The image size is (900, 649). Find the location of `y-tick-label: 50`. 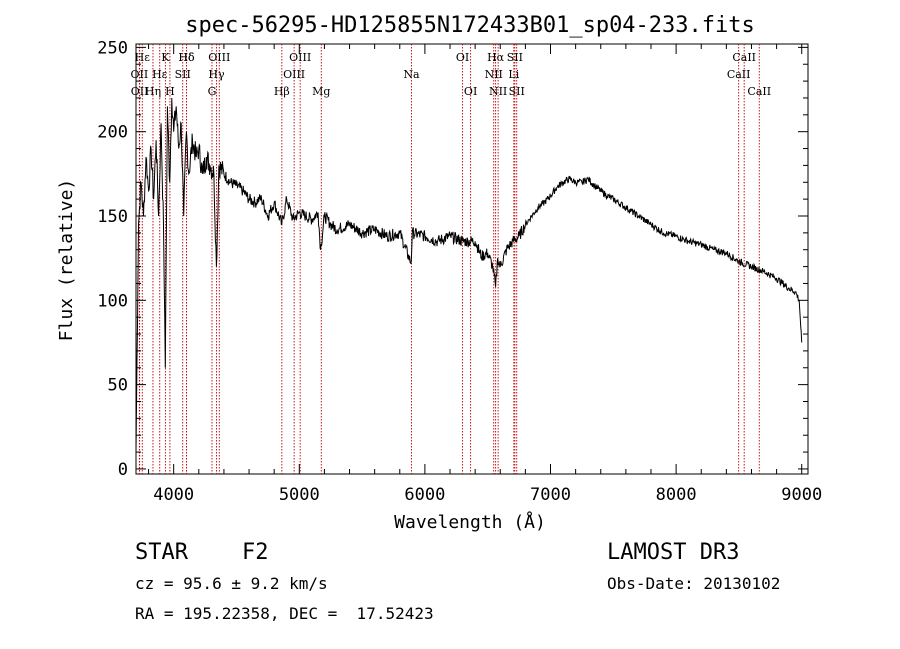

y-tick-label: 50 is located at coordinates (118, 386).